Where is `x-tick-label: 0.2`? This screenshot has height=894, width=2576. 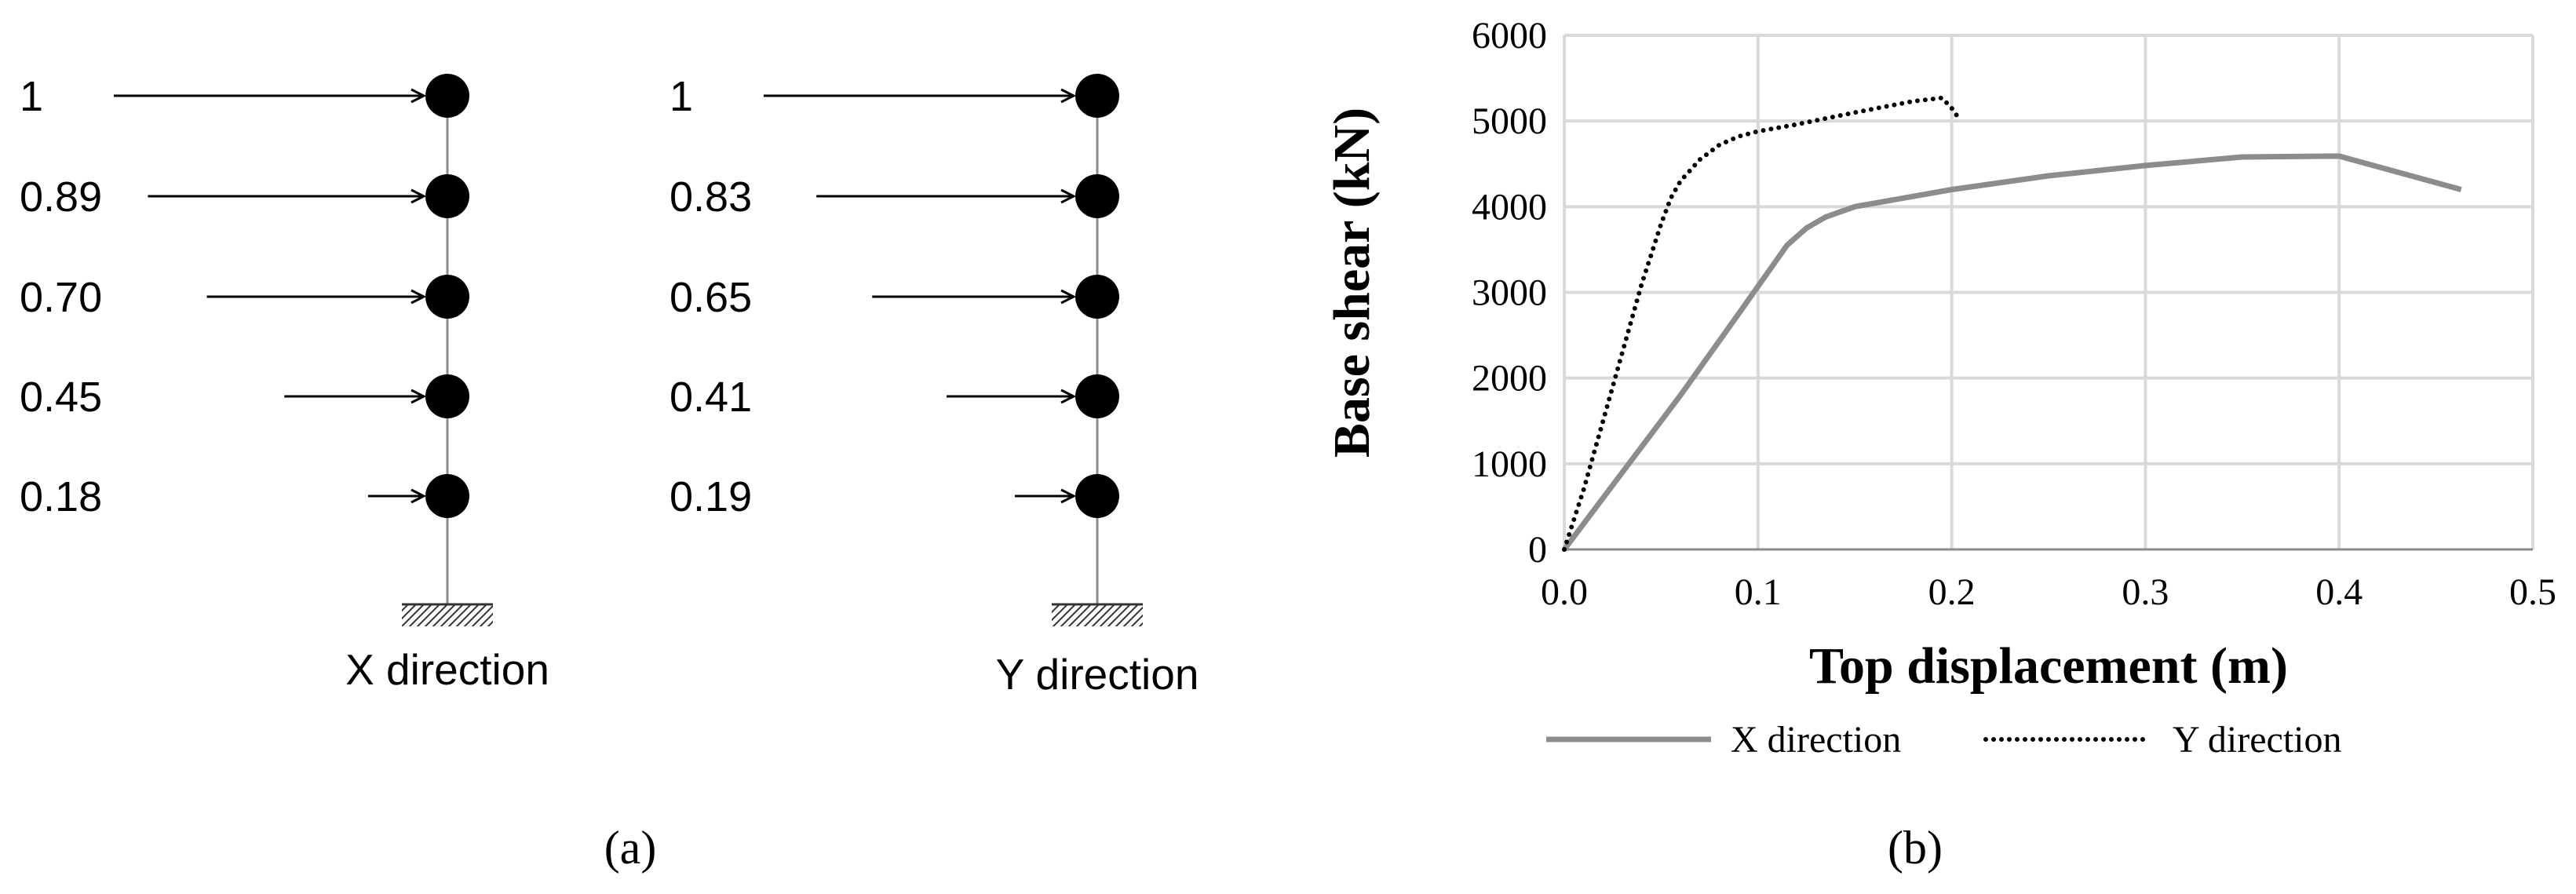
x-tick-label: 0.2 is located at coordinates (1952, 592).